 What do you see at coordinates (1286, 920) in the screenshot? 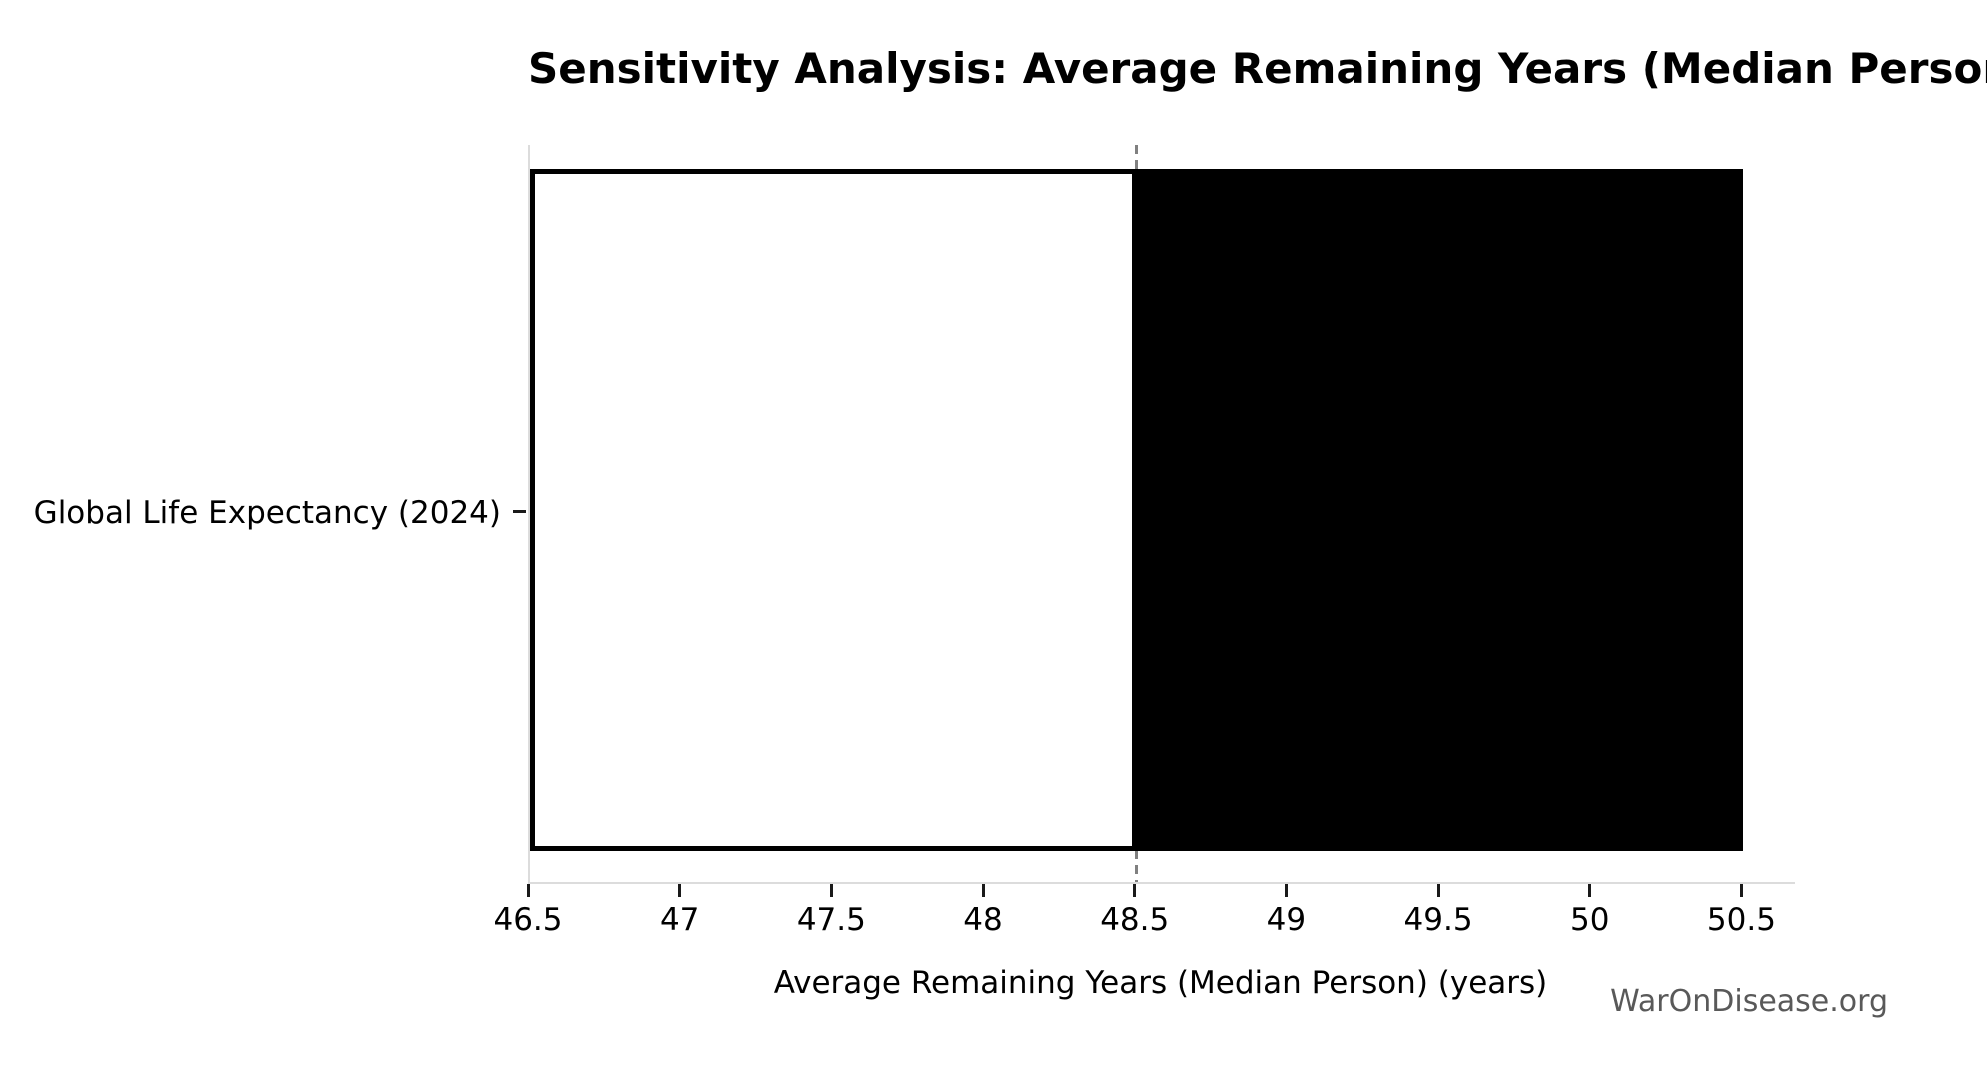
I see `x-tick-label: 49` at bounding box center [1286, 920].